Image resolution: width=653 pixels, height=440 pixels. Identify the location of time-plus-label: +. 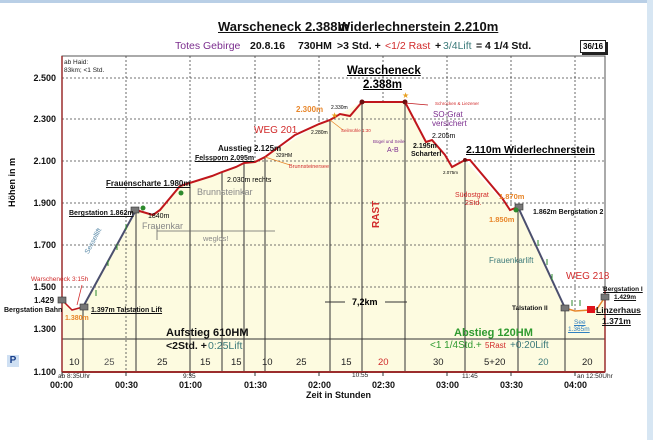
(438, 46).